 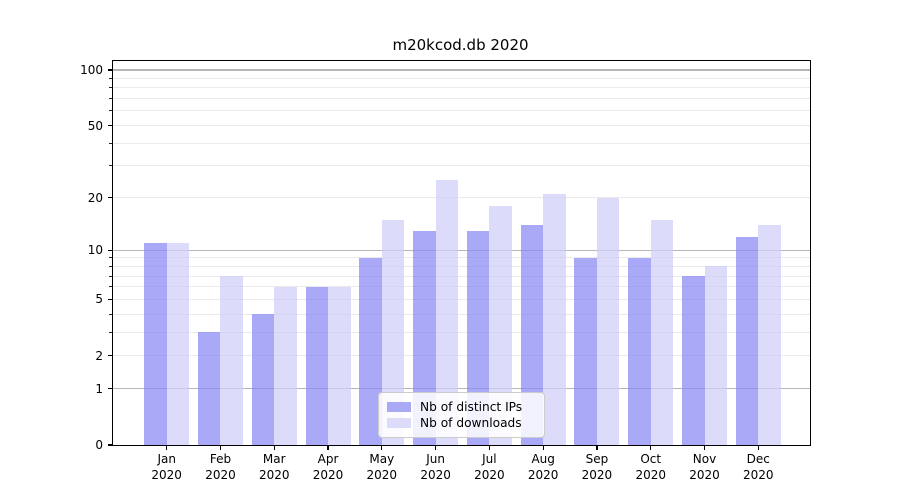 I want to click on y-tick-label: 5, so click(x=99, y=299).